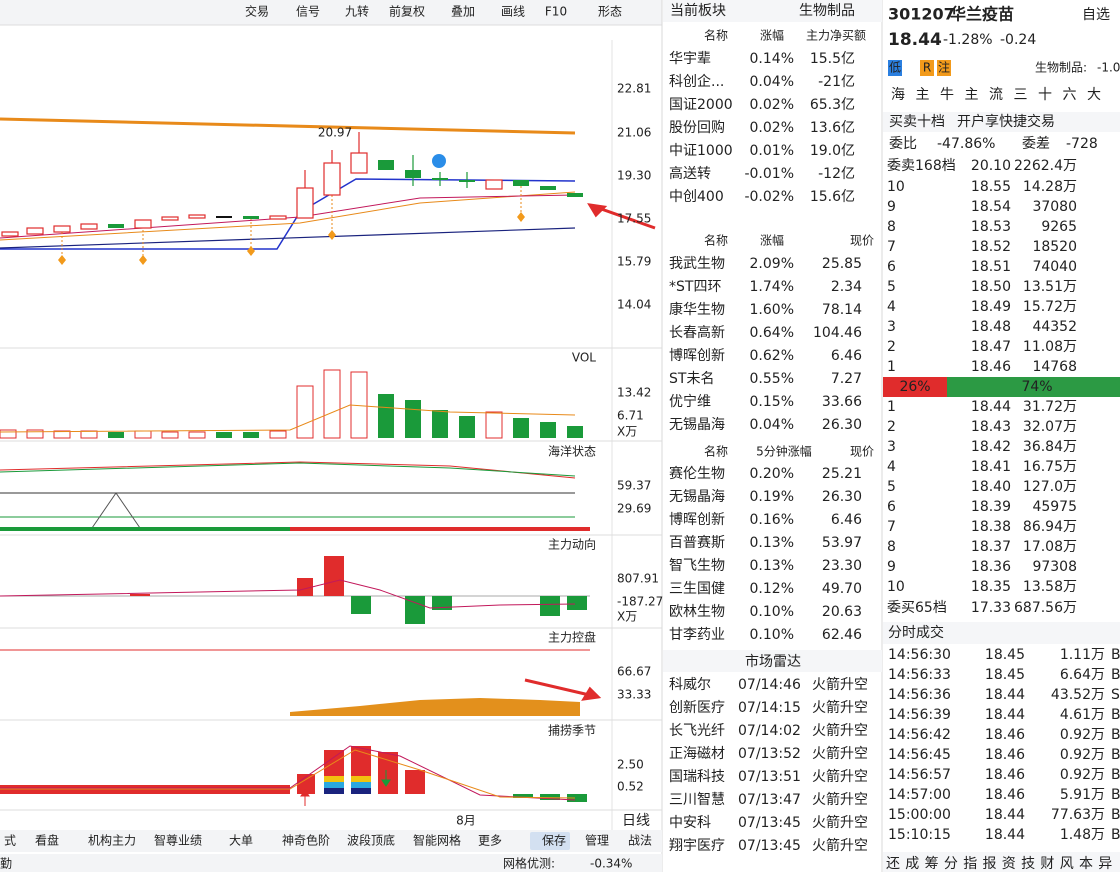 The image size is (1120, 872). What do you see at coordinates (1067, 864) in the screenshot?
I see `side-tab: 风` at bounding box center [1067, 864].